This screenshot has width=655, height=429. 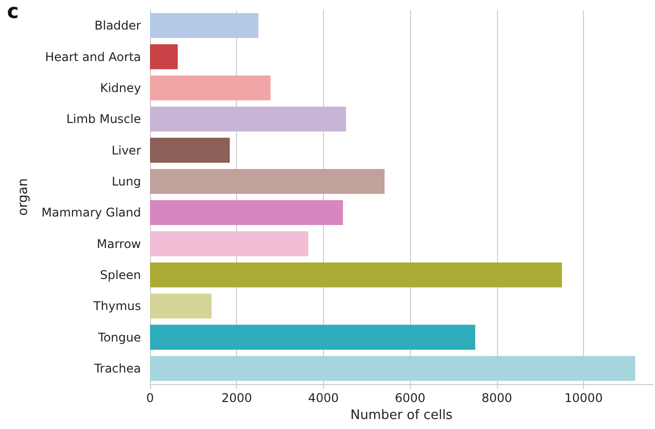 What do you see at coordinates (583, 398) in the screenshot?
I see `x-tick-label: 10000` at bounding box center [583, 398].